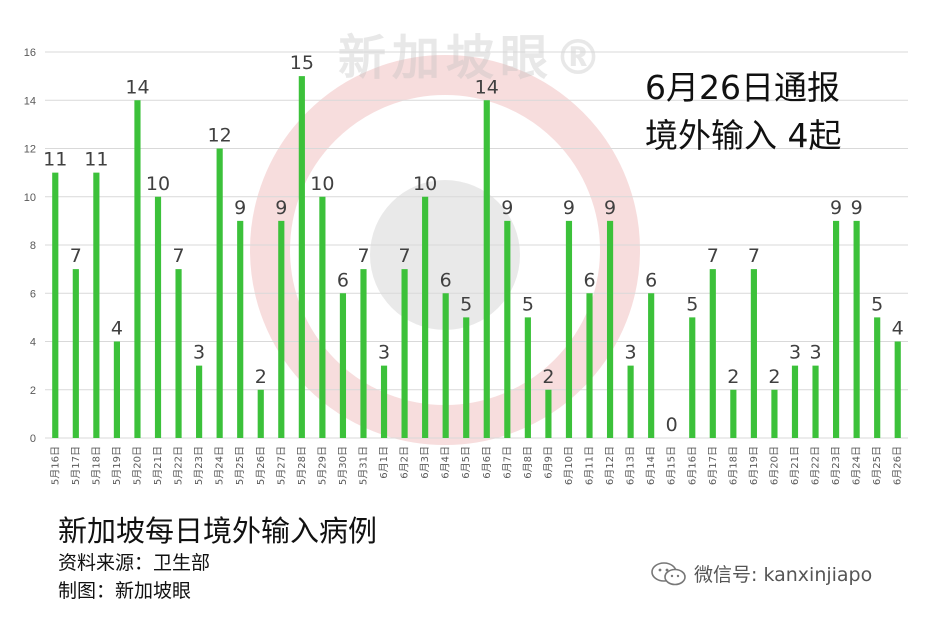  I want to click on x-tick-label: 6月2日, so click(405, 462).